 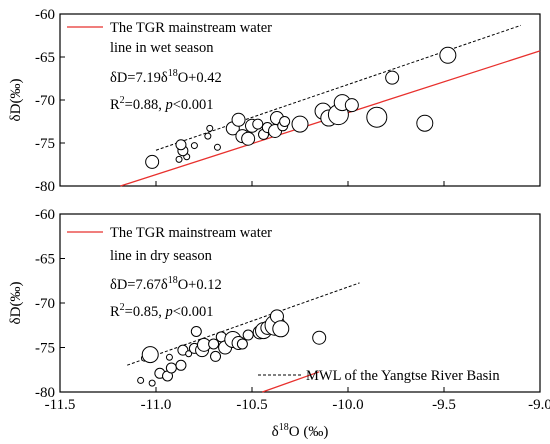 I want to click on mwl-legend-label: MWL of the Yangtse River Basin, so click(x=403, y=376).